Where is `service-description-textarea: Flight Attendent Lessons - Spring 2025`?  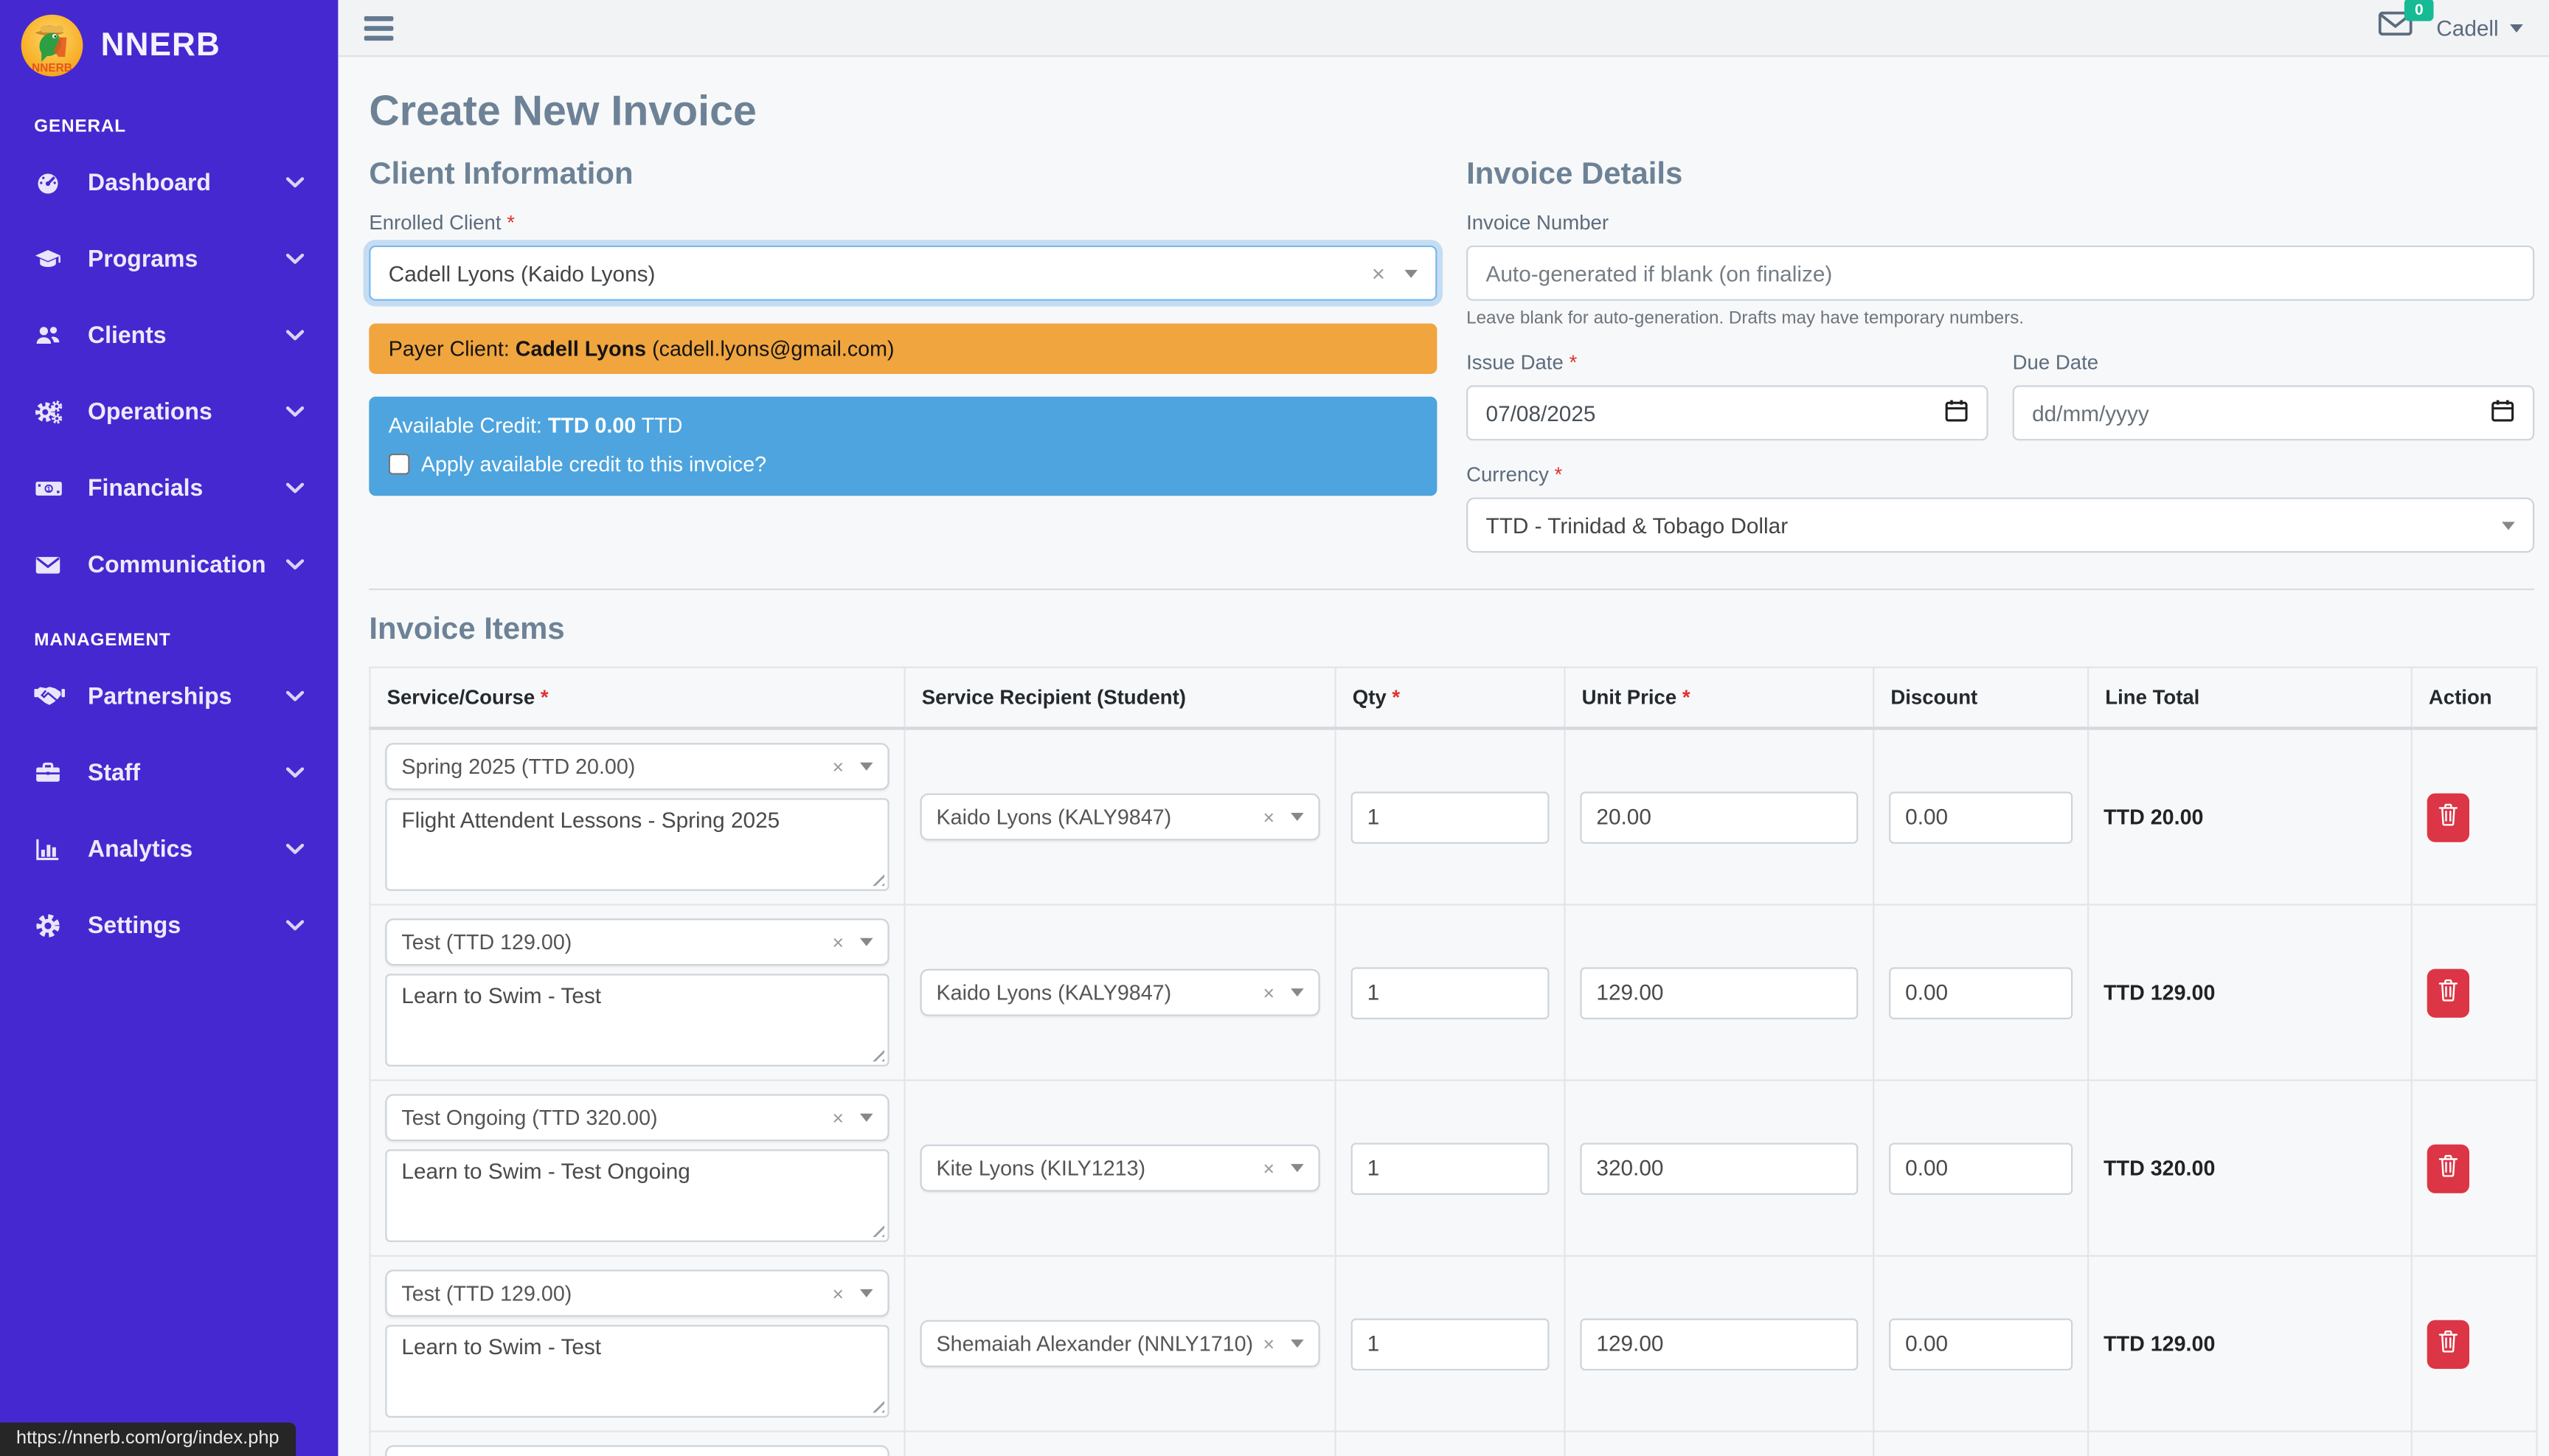 service-description-textarea: Flight Attendent Lessons - Spring 2025 is located at coordinates (637, 844).